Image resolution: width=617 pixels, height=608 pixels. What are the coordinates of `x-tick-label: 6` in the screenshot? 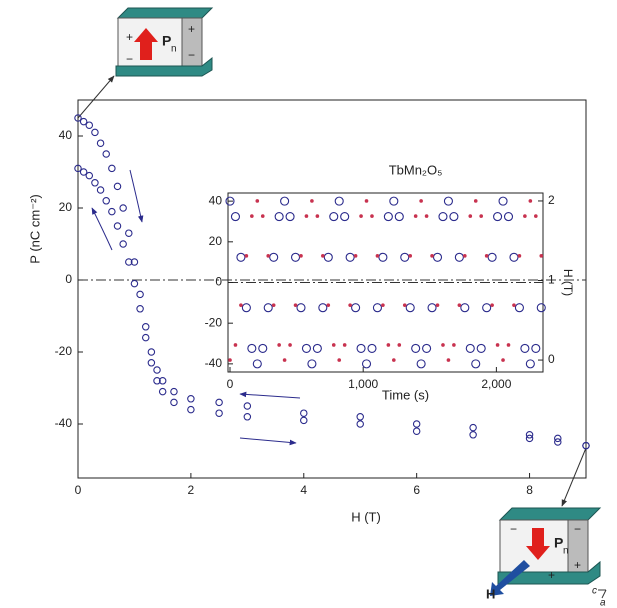 It's located at (416, 490).